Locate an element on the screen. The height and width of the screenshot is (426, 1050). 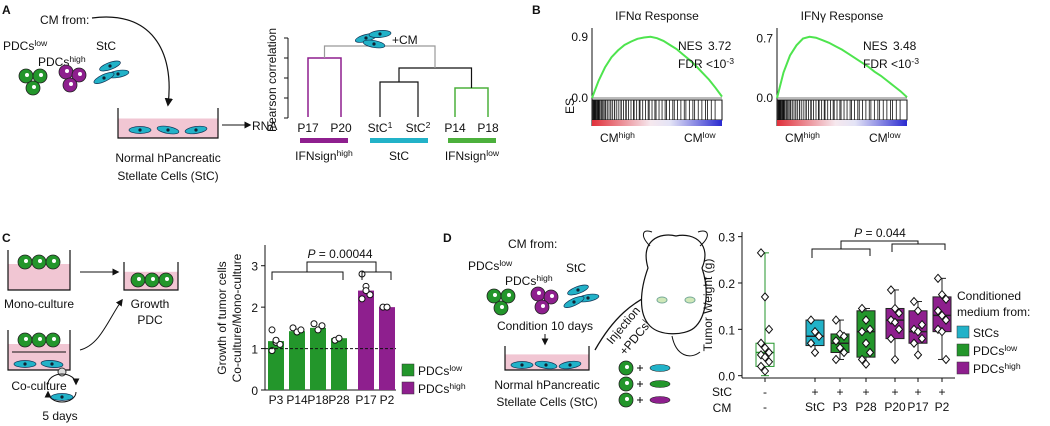
row-label: StC is located at coordinates (722, 392).